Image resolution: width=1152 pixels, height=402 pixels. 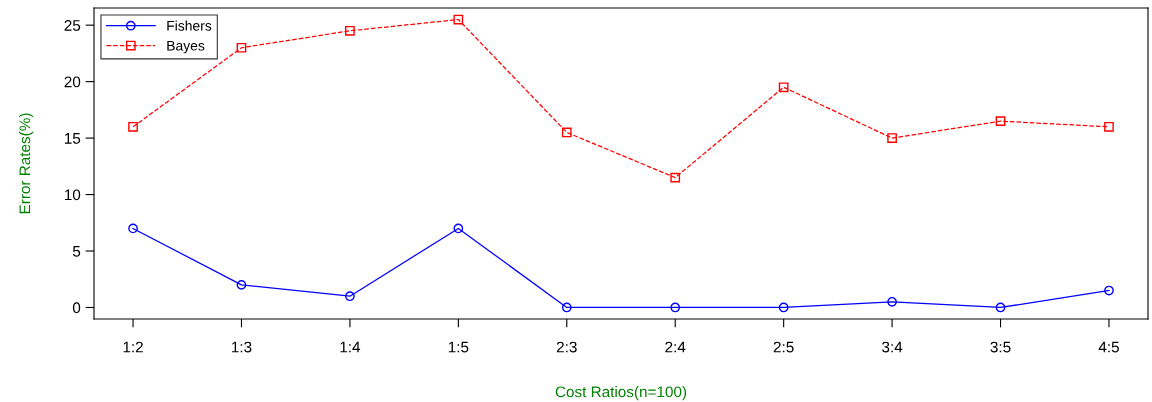 I want to click on y-tick-label: 15, so click(x=72, y=138).